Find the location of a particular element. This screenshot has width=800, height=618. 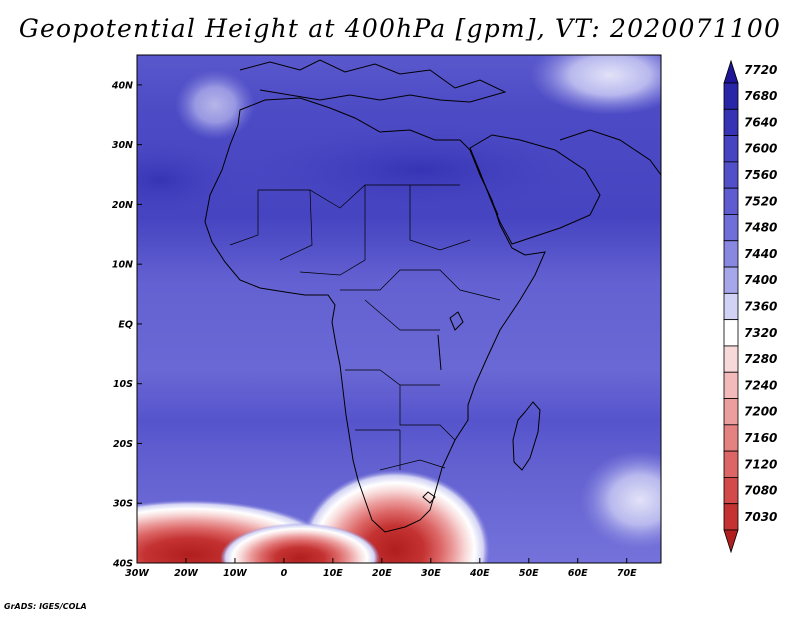

colorbar-label: 7400 is located at coordinates (760, 280).